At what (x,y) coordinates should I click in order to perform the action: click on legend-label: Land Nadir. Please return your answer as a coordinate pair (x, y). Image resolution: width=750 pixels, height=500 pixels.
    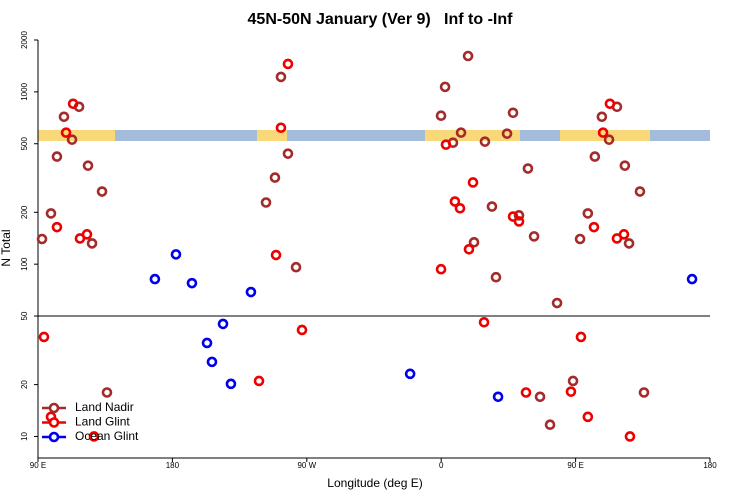
    Looking at the image, I should click on (104, 407).